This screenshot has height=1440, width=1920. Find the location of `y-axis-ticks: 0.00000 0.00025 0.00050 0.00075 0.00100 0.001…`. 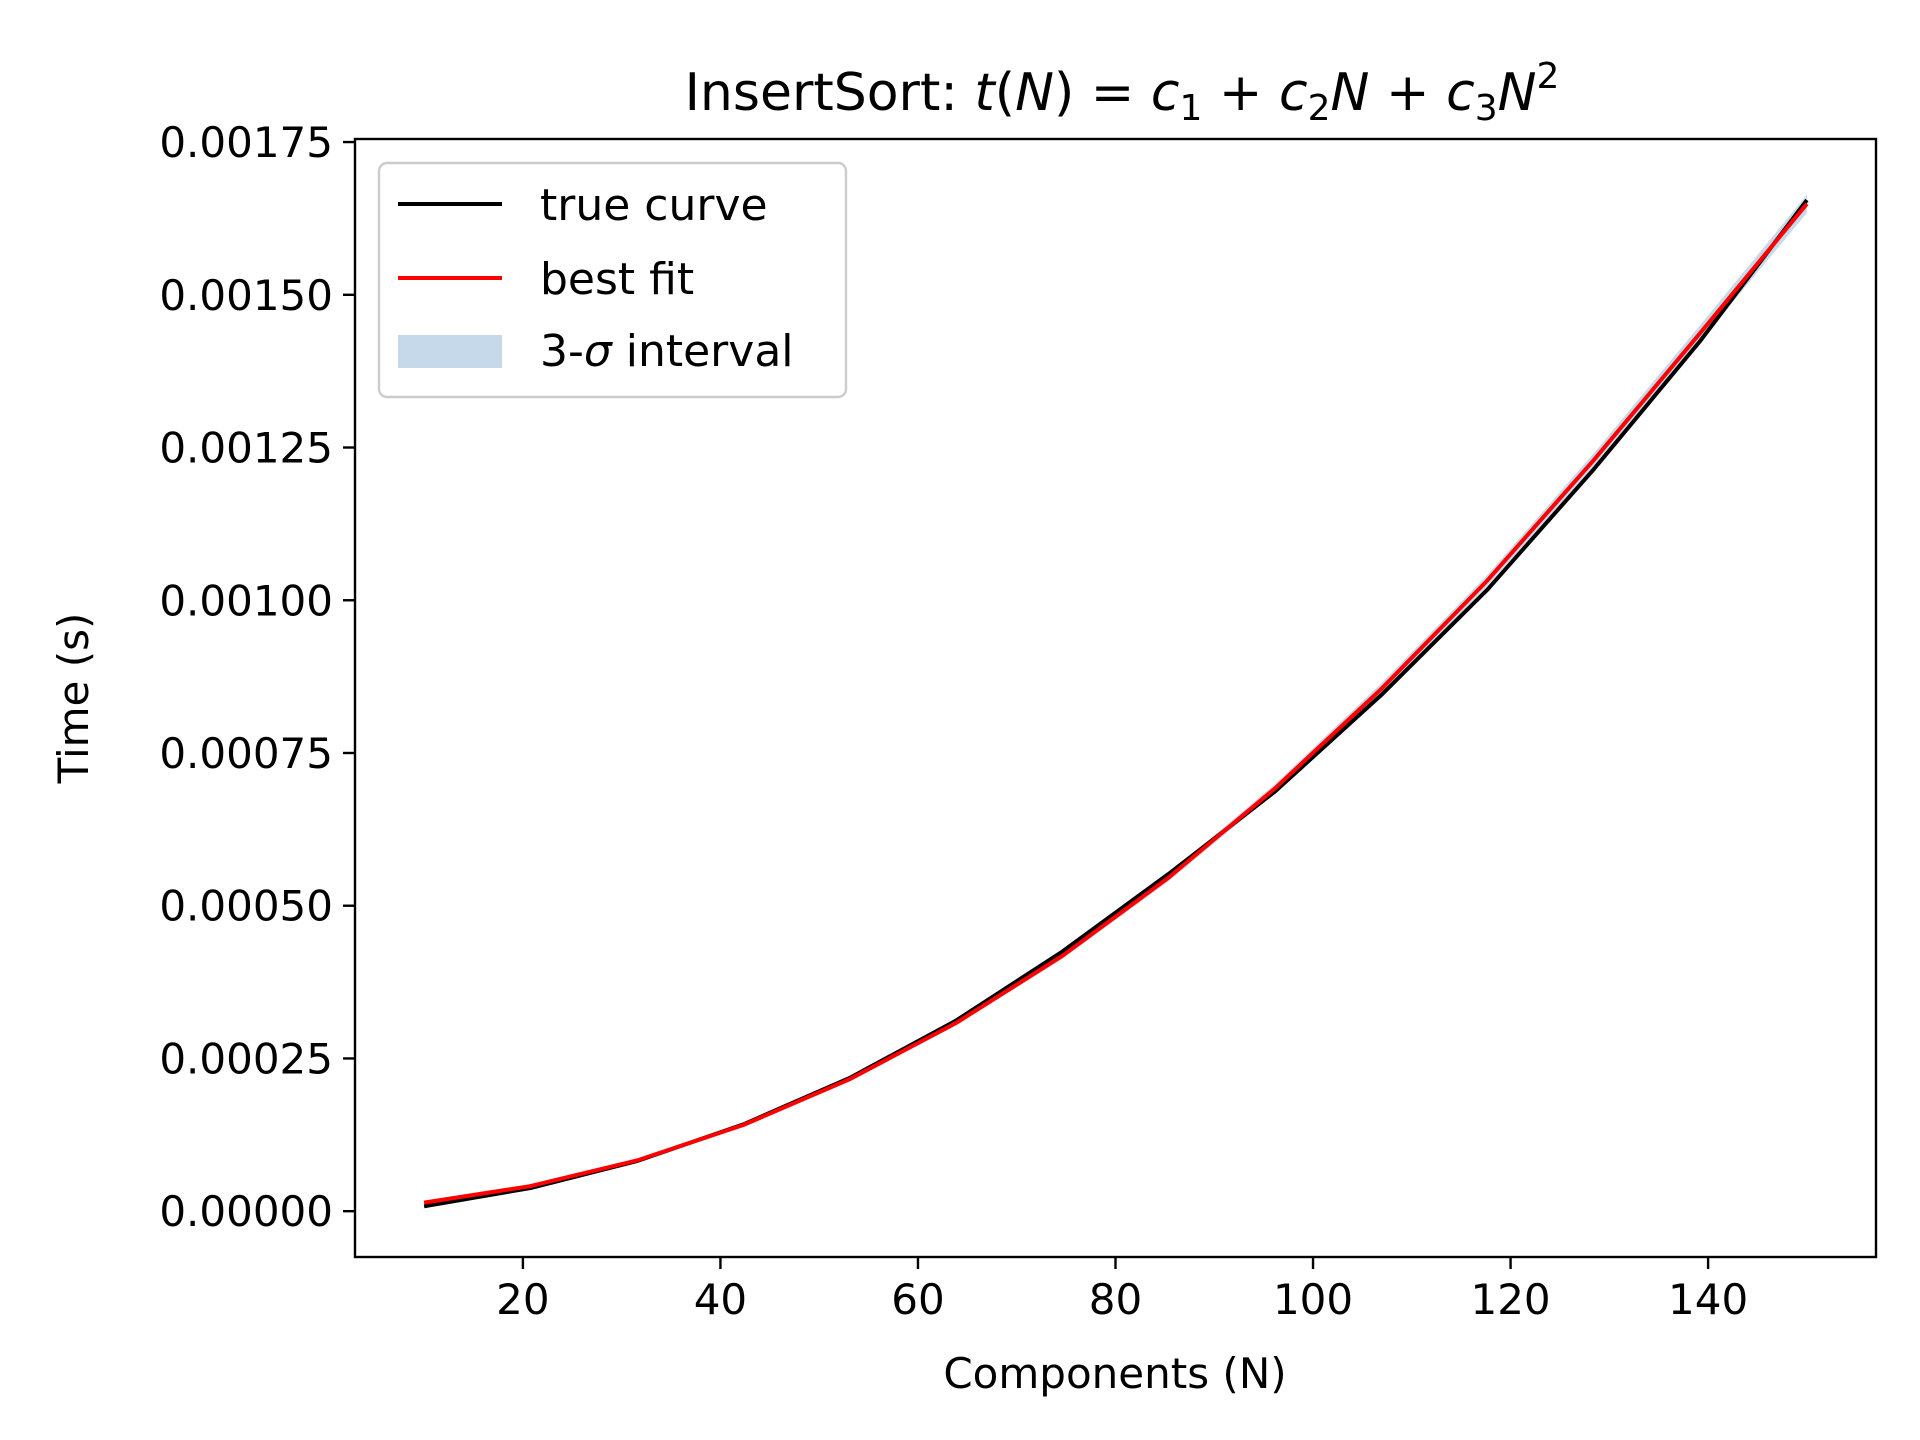

y-axis-ticks: 0.00000 0.00025 0.00050 0.00075 0.00100 0.001… is located at coordinates (257, 677).